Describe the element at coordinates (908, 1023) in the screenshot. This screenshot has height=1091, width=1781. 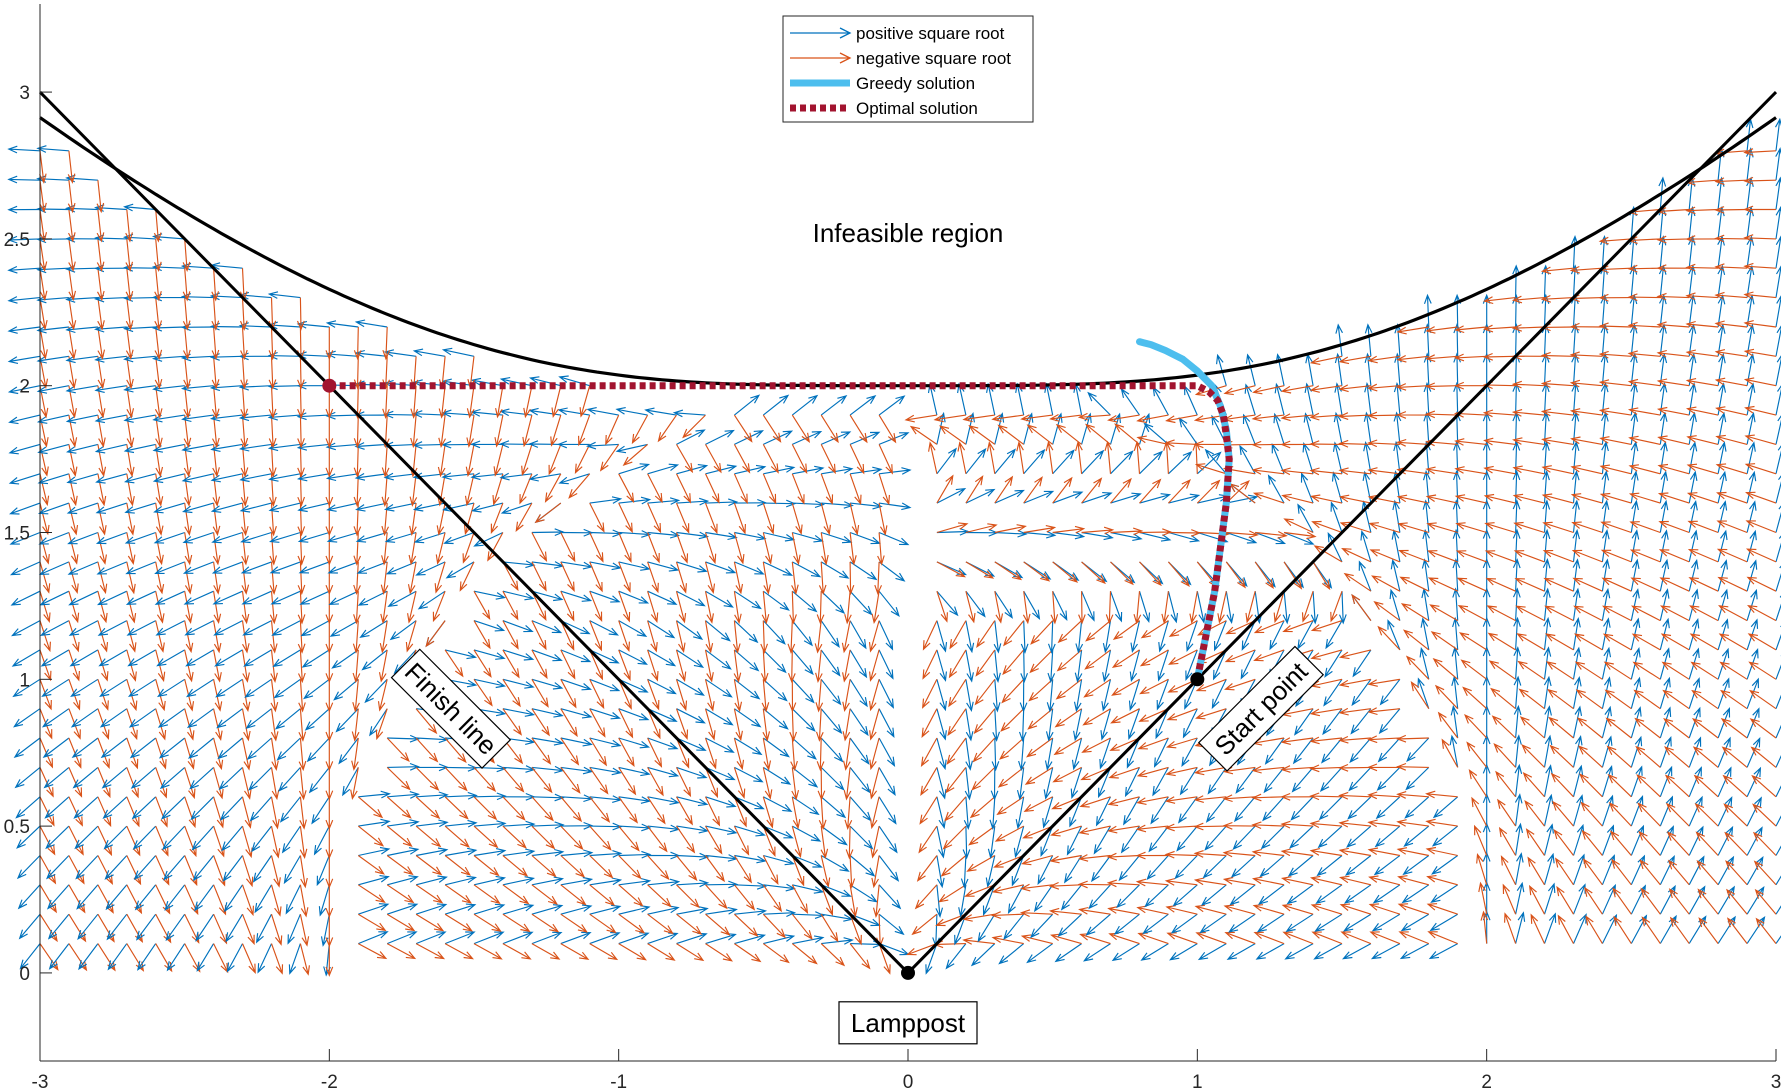
I see `lamppost-label-text: Lamppost` at that location.